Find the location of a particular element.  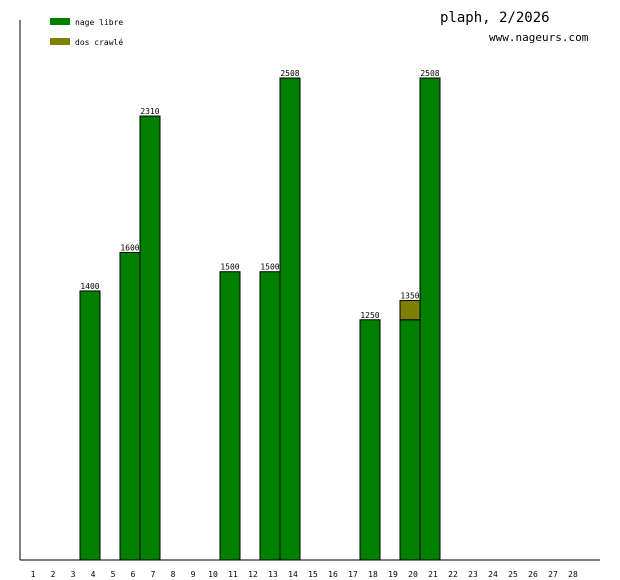

x-tick-1: 1 is located at coordinates (33, 574).